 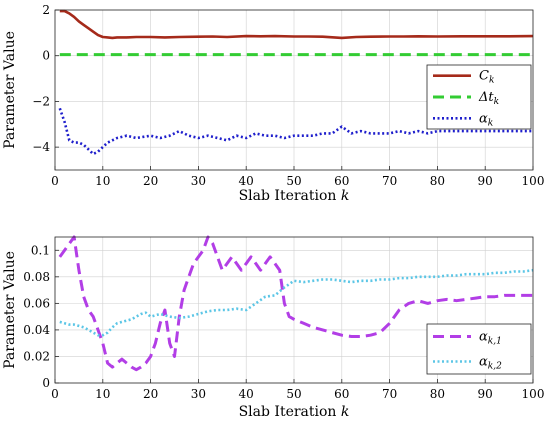 I want to click on y-tick-label: 0.08, so click(x=36, y=277).